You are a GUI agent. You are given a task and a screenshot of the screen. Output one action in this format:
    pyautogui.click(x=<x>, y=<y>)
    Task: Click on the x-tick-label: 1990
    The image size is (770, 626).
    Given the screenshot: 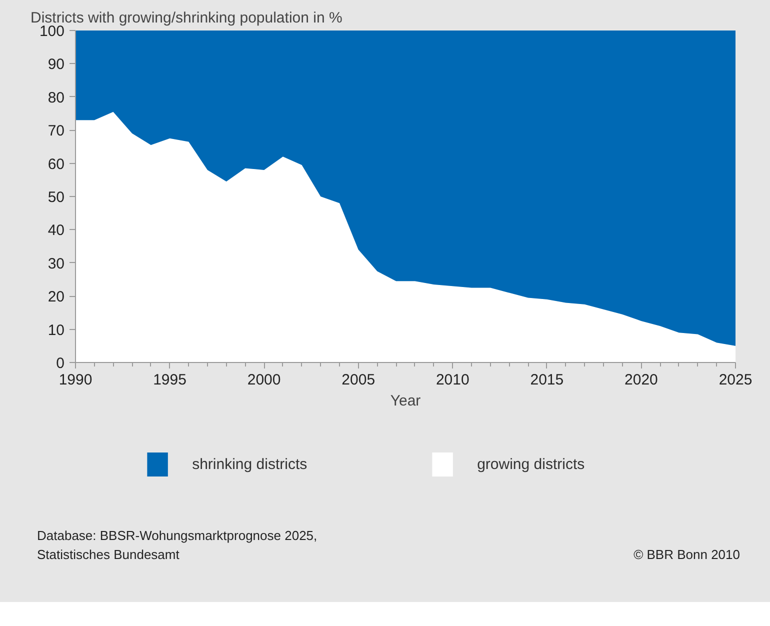 What is the action you would take?
    pyautogui.click(x=75, y=380)
    